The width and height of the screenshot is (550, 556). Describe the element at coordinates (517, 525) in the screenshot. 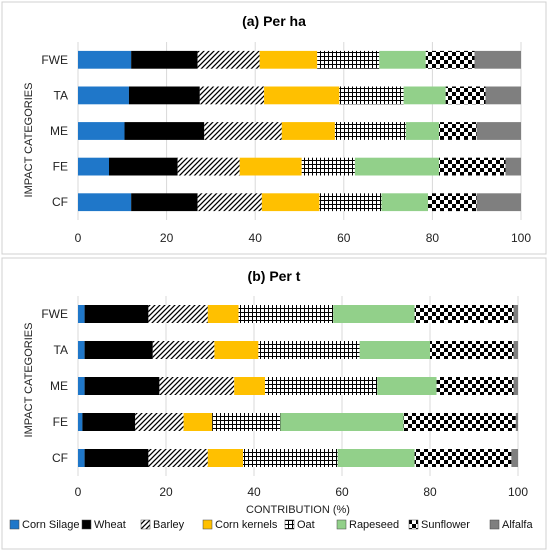

I see `legend-label: Alfalfa` at that location.